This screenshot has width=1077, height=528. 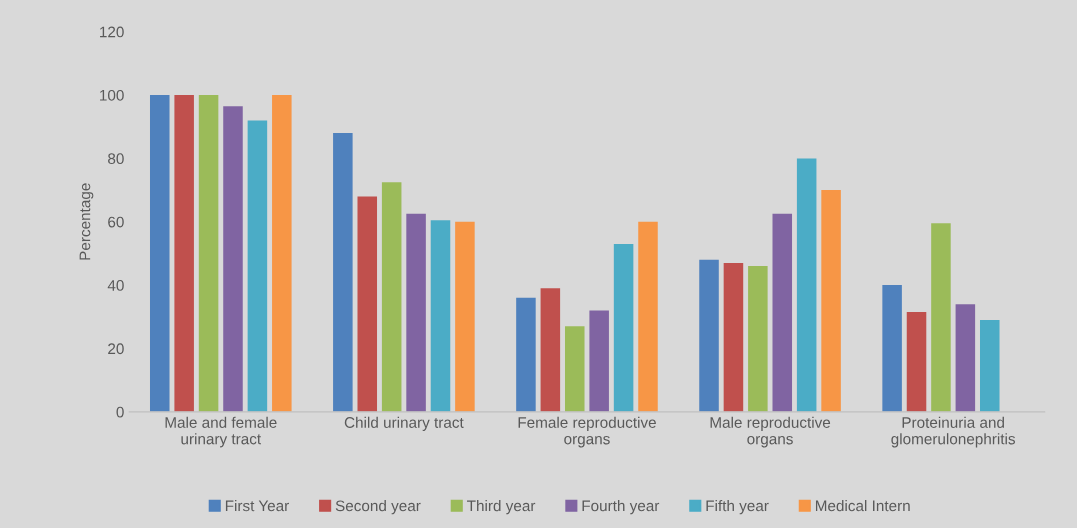 What do you see at coordinates (112, 95) in the screenshot?
I see `y-tick-label: 100` at bounding box center [112, 95].